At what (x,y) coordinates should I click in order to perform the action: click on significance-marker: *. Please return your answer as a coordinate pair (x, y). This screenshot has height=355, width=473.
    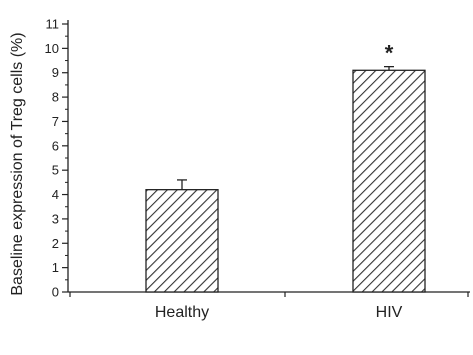
    Looking at the image, I should click on (389, 53).